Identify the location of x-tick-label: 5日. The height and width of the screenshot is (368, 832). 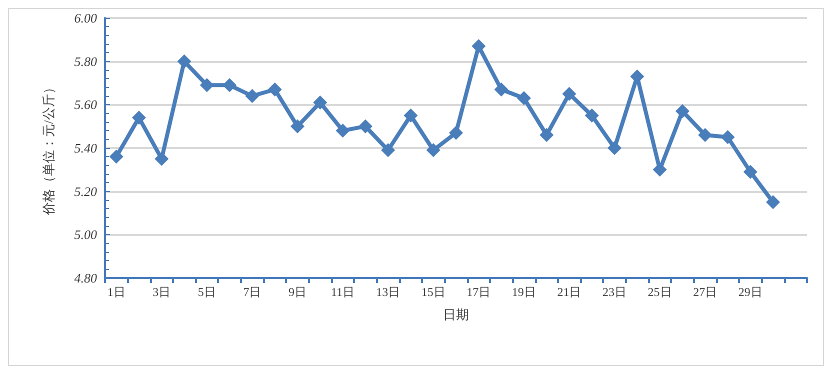
(207, 292).